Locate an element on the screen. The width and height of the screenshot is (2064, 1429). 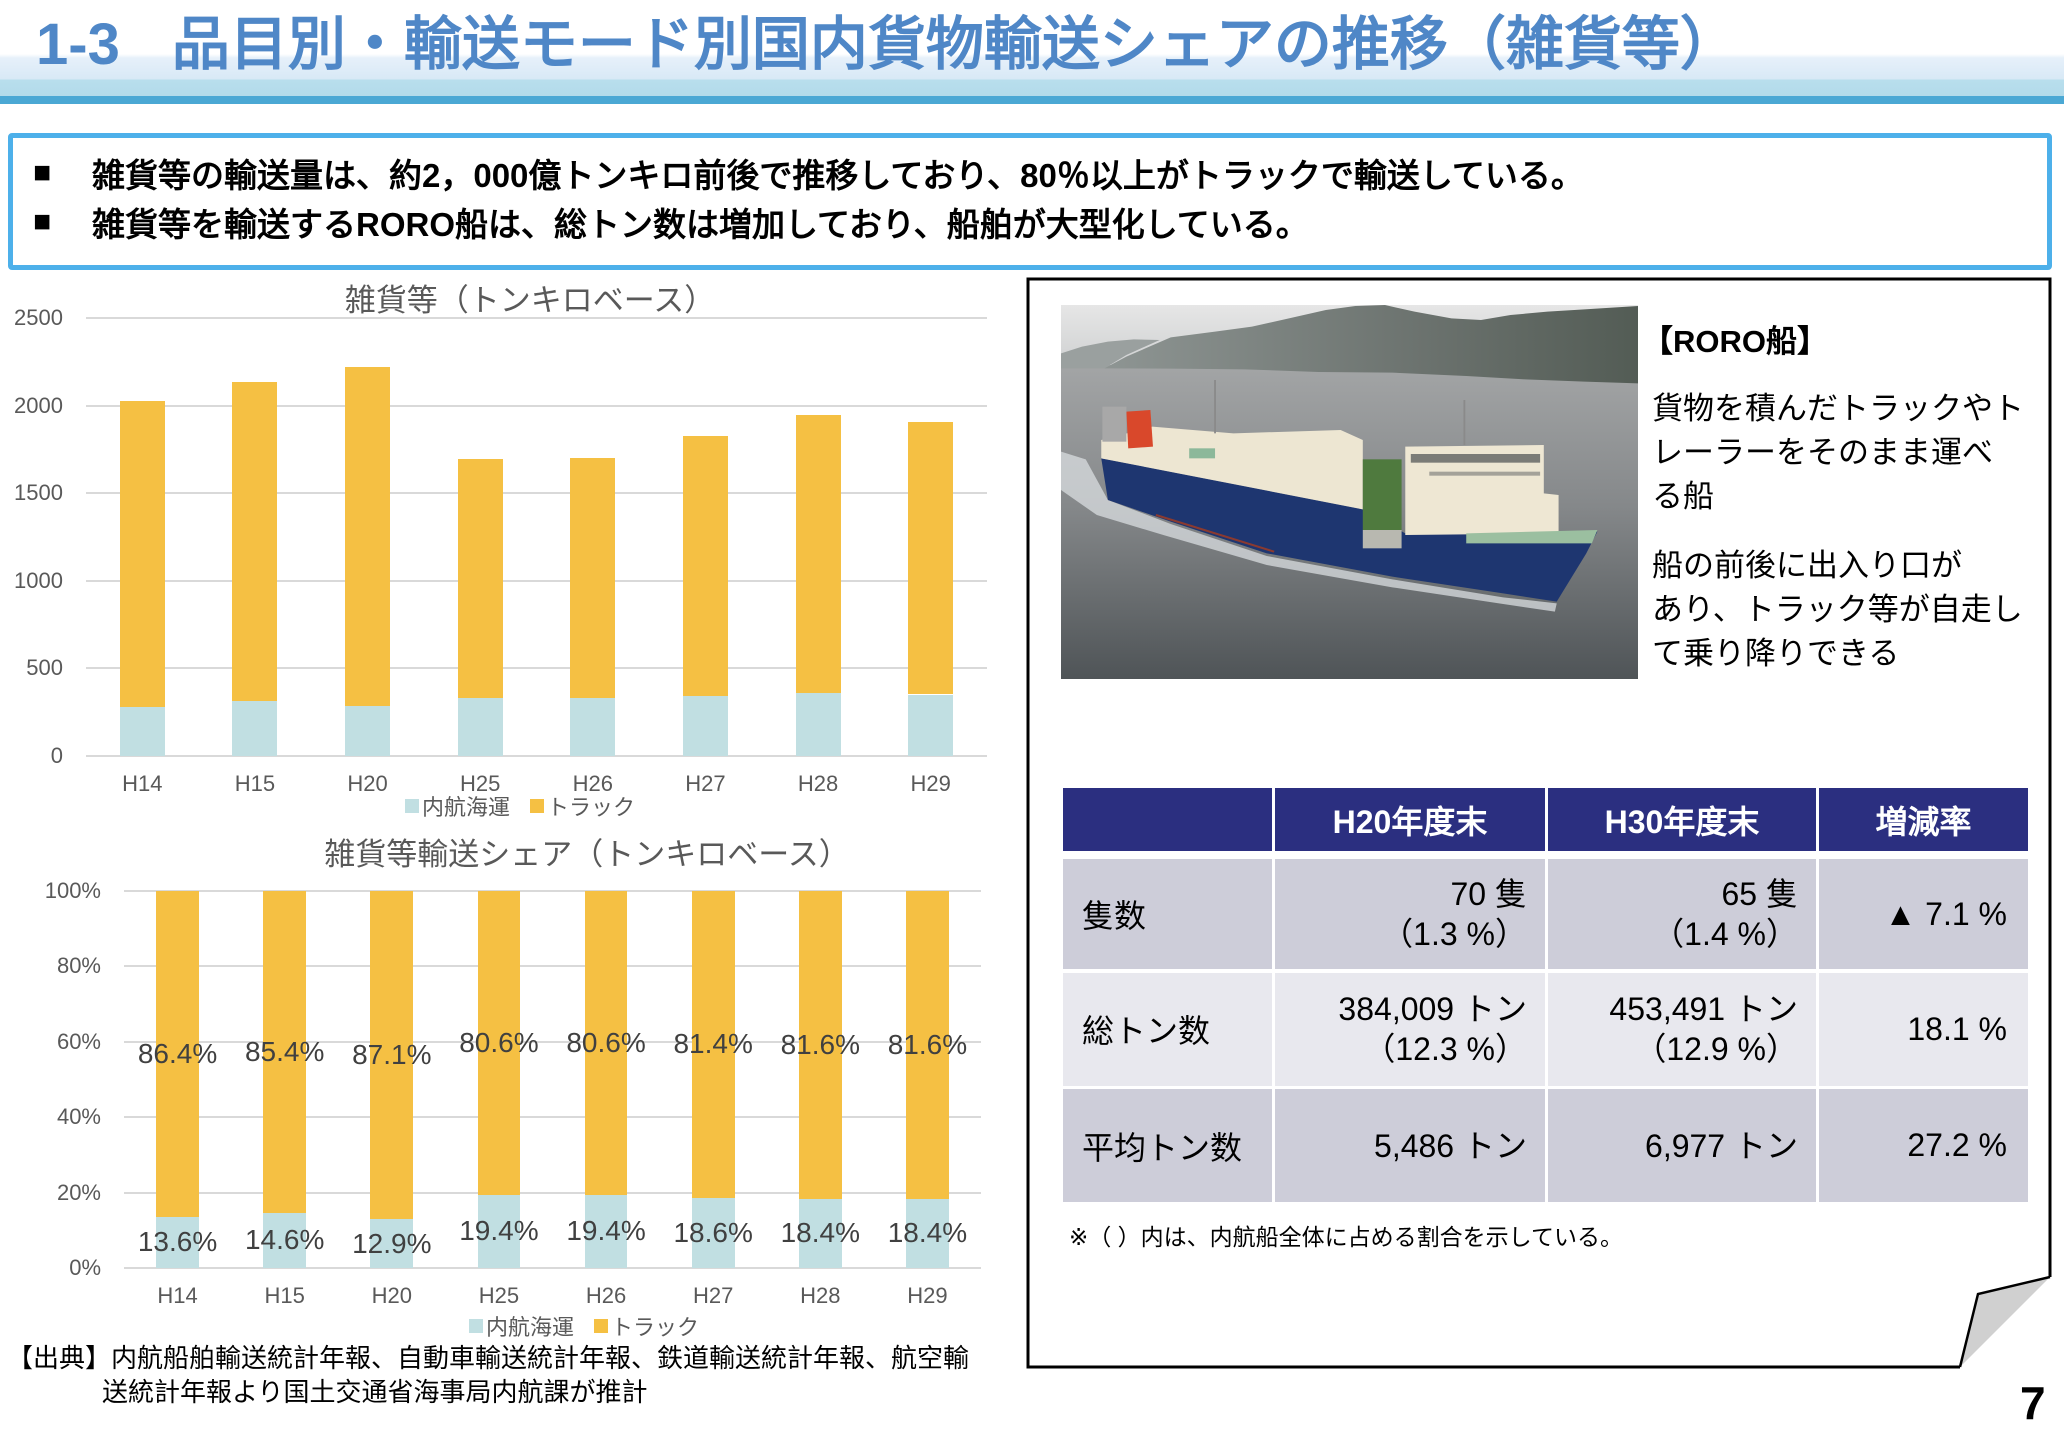
summary-bullet: ■ 雑貨等を輸送するRORO船は、総トン数は増加しており、船舶が大型化している。 is located at coordinates (671, 222).